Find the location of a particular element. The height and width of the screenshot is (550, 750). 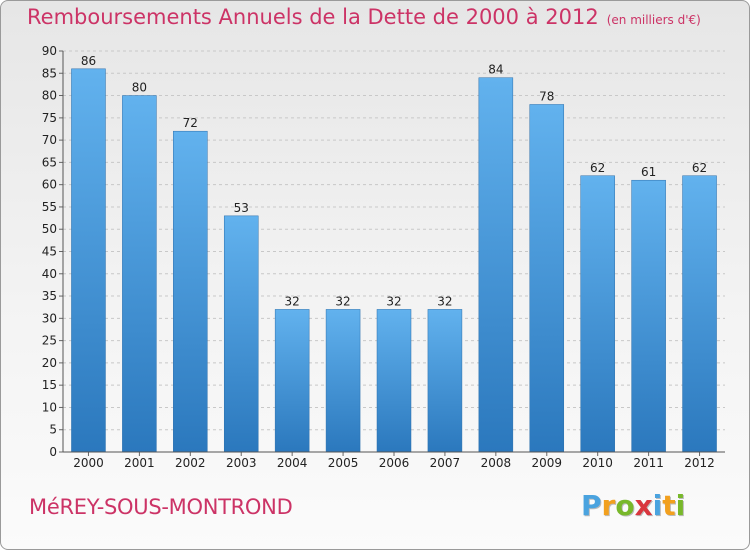

bar-2002 is located at coordinates (190, 291).